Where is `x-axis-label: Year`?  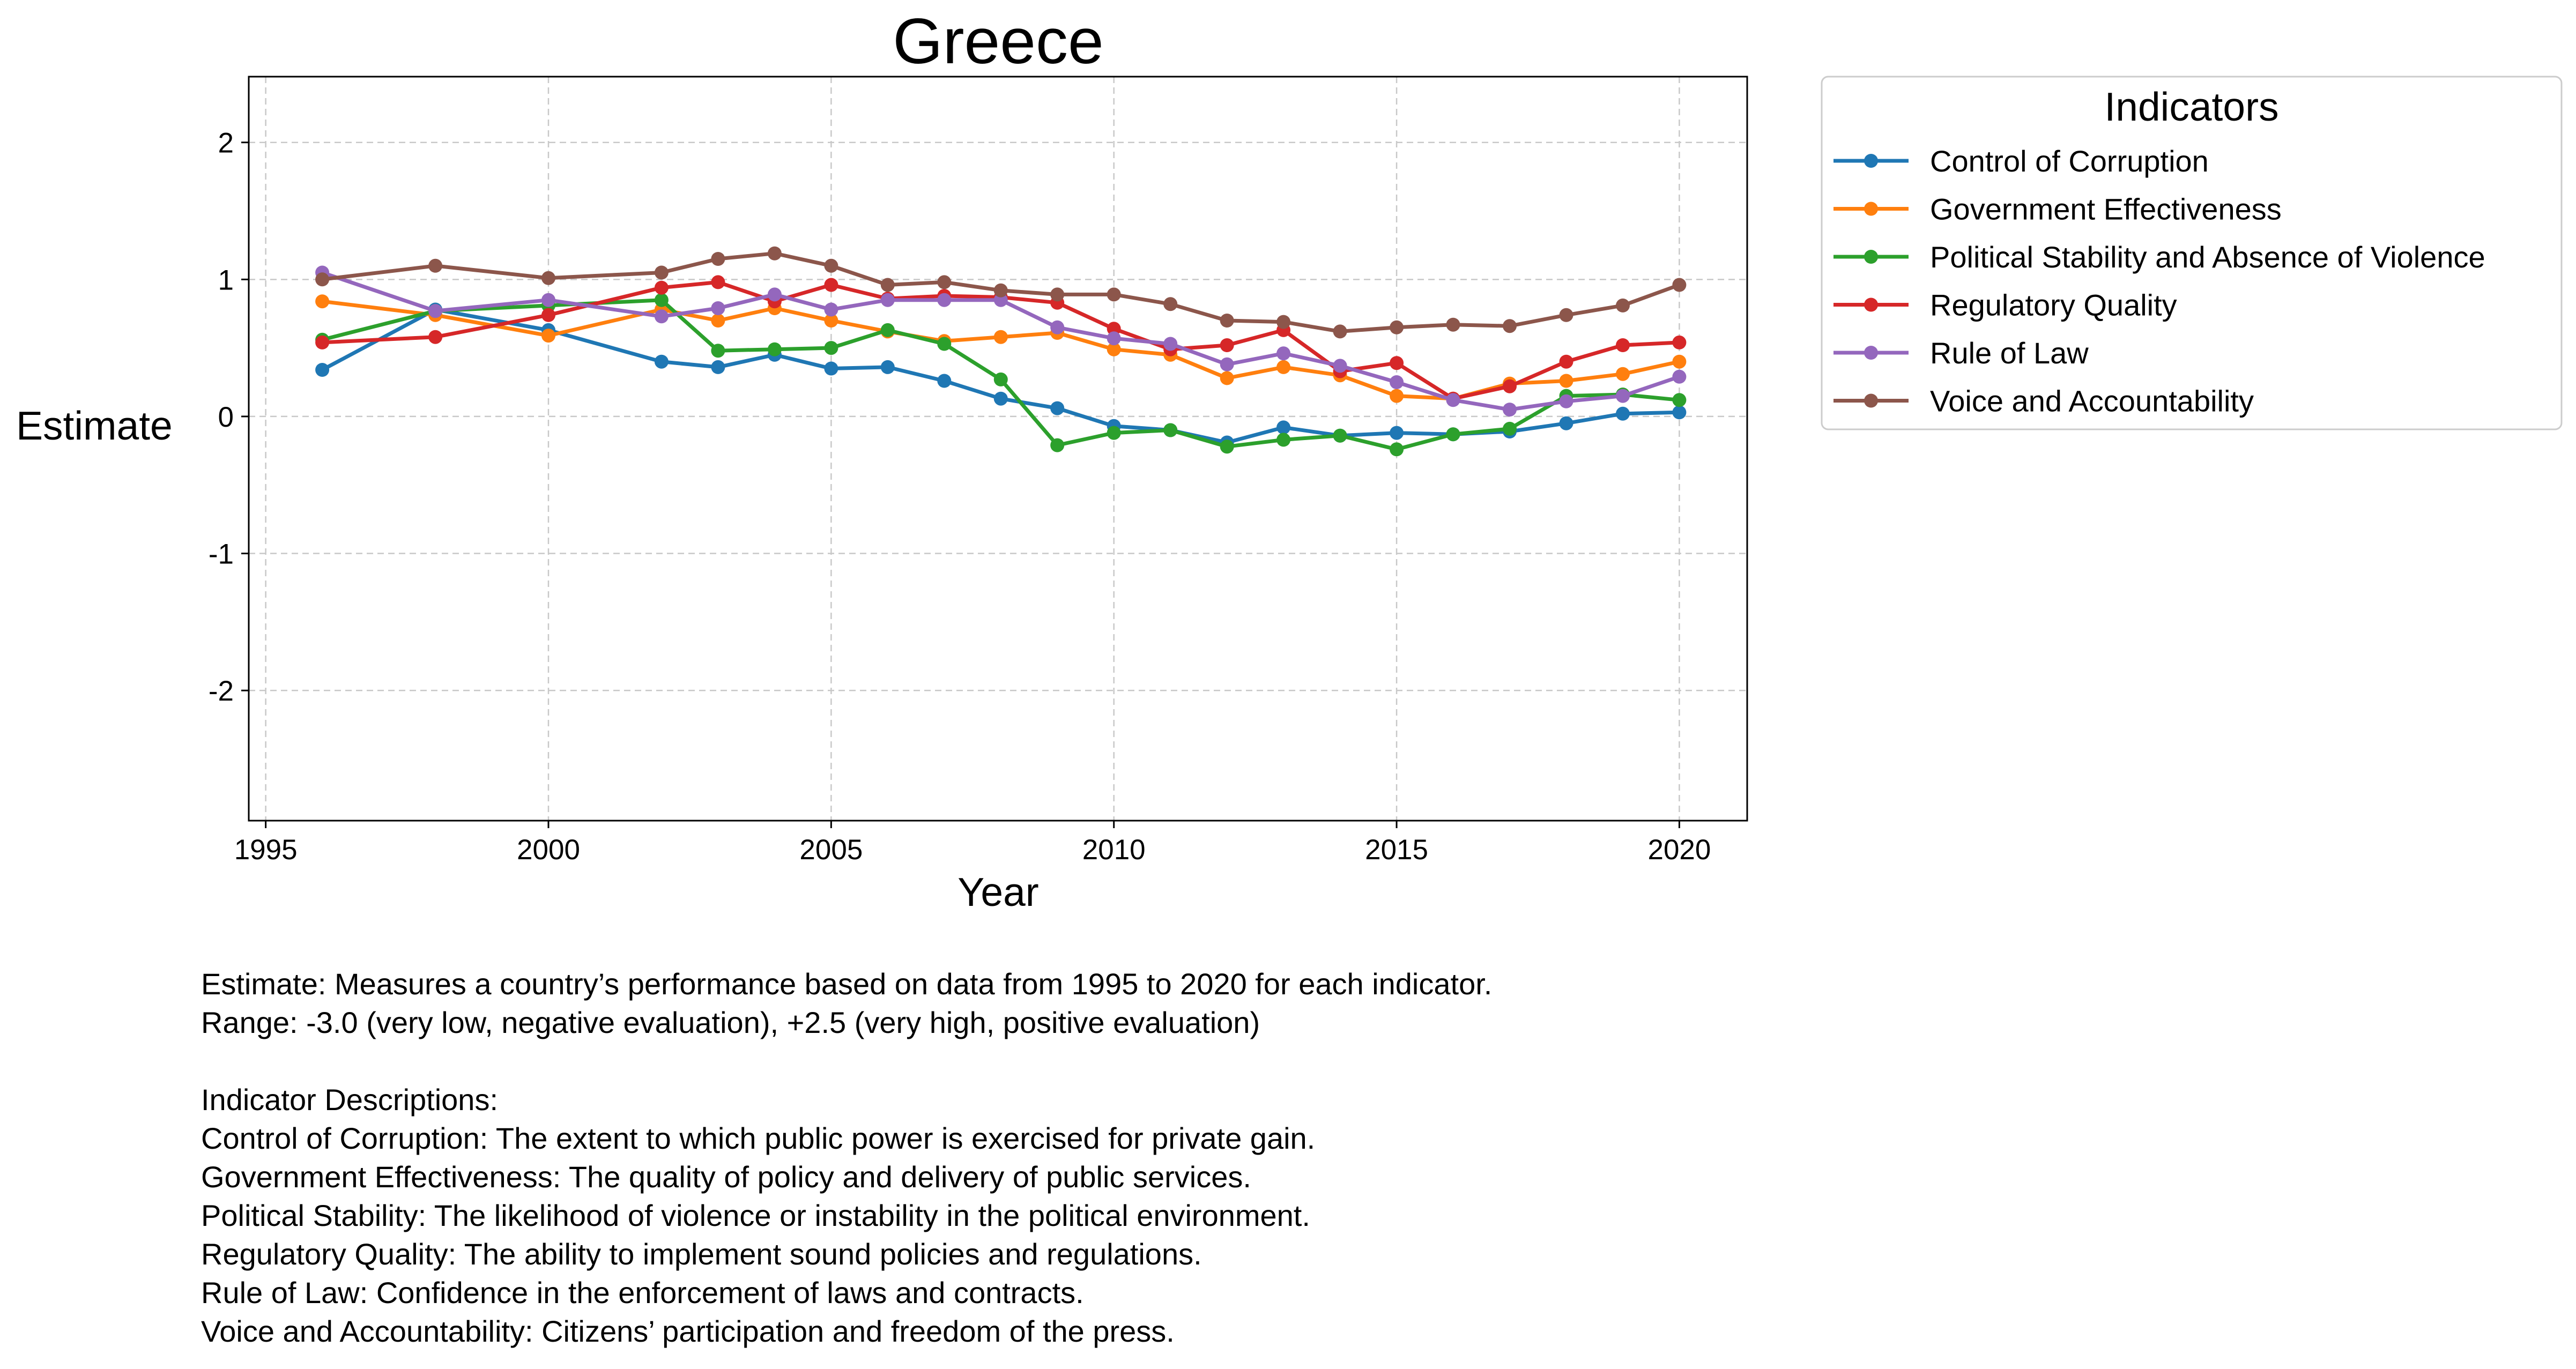
x-axis-label: Year is located at coordinates (998, 891).